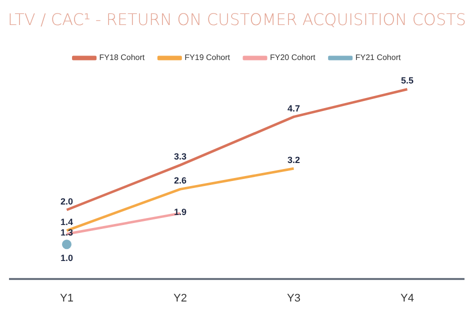 The height and width of the screenshot is (313, 474). What do you see at coordinates (67, 232) in the screenshot?
I see `data-label: 1.3` at bounding box center [67, 232].